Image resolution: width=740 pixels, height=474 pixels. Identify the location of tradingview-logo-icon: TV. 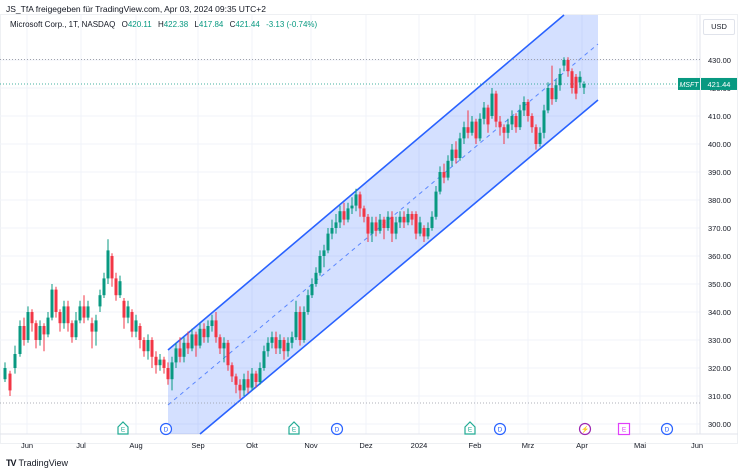
(11, 463).